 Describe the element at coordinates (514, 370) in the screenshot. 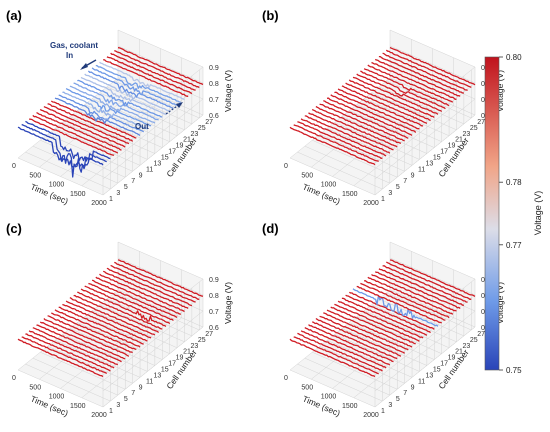

I see `colorbar-tick-label: 0.75` at that location.